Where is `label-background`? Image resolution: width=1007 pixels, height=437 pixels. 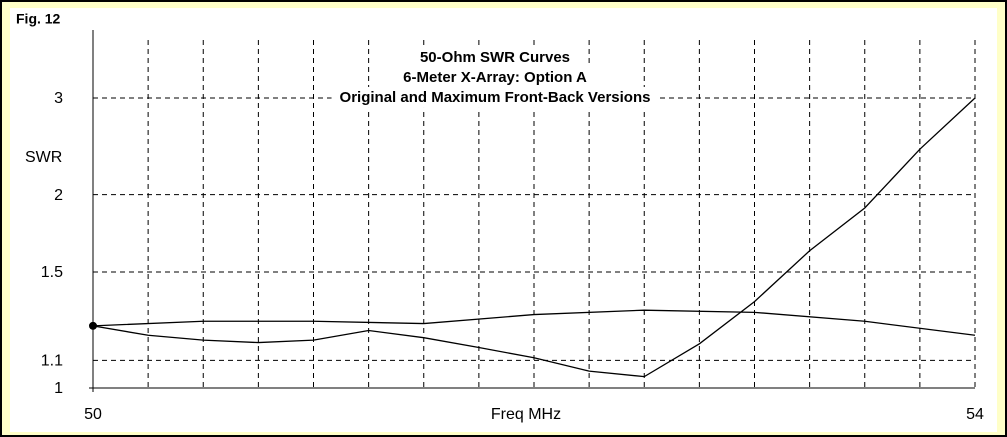 label-background is located at coordinates (44, 158).